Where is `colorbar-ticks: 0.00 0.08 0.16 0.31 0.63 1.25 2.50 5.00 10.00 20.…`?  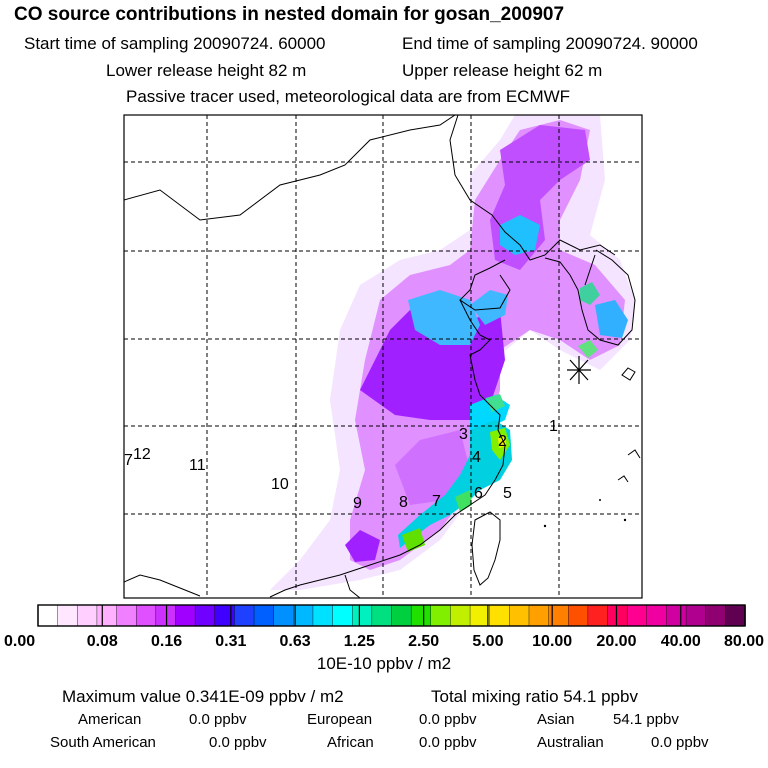
colorbar-ticks: 0.00 0.08 0.16 0.31 0.63 1.25 2.50 5.00 10.00 20.… is located at coordinates (384, 627).